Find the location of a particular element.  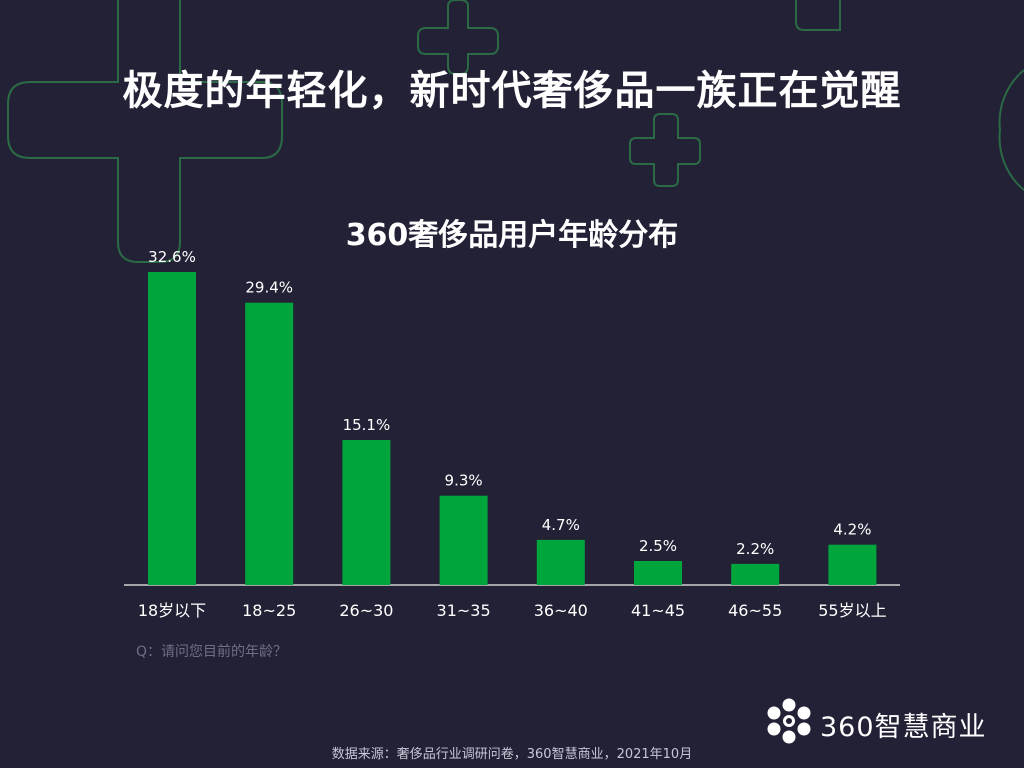

brand-logo: 360智慧商业 is located at coordinates (891, 721).